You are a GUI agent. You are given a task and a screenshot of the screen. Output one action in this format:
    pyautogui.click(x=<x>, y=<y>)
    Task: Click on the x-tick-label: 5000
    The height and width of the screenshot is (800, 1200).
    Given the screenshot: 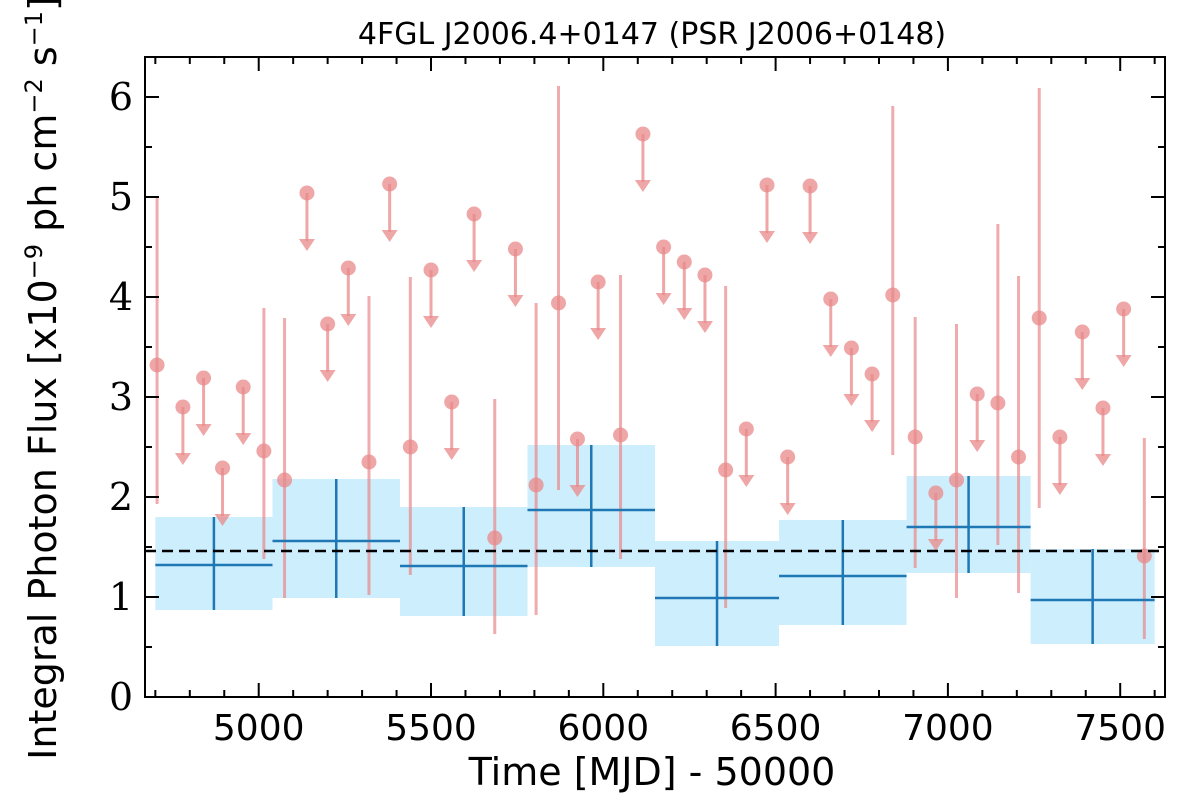 What is the action you would take?
    pyautogui.click(x=259, y=728)
    